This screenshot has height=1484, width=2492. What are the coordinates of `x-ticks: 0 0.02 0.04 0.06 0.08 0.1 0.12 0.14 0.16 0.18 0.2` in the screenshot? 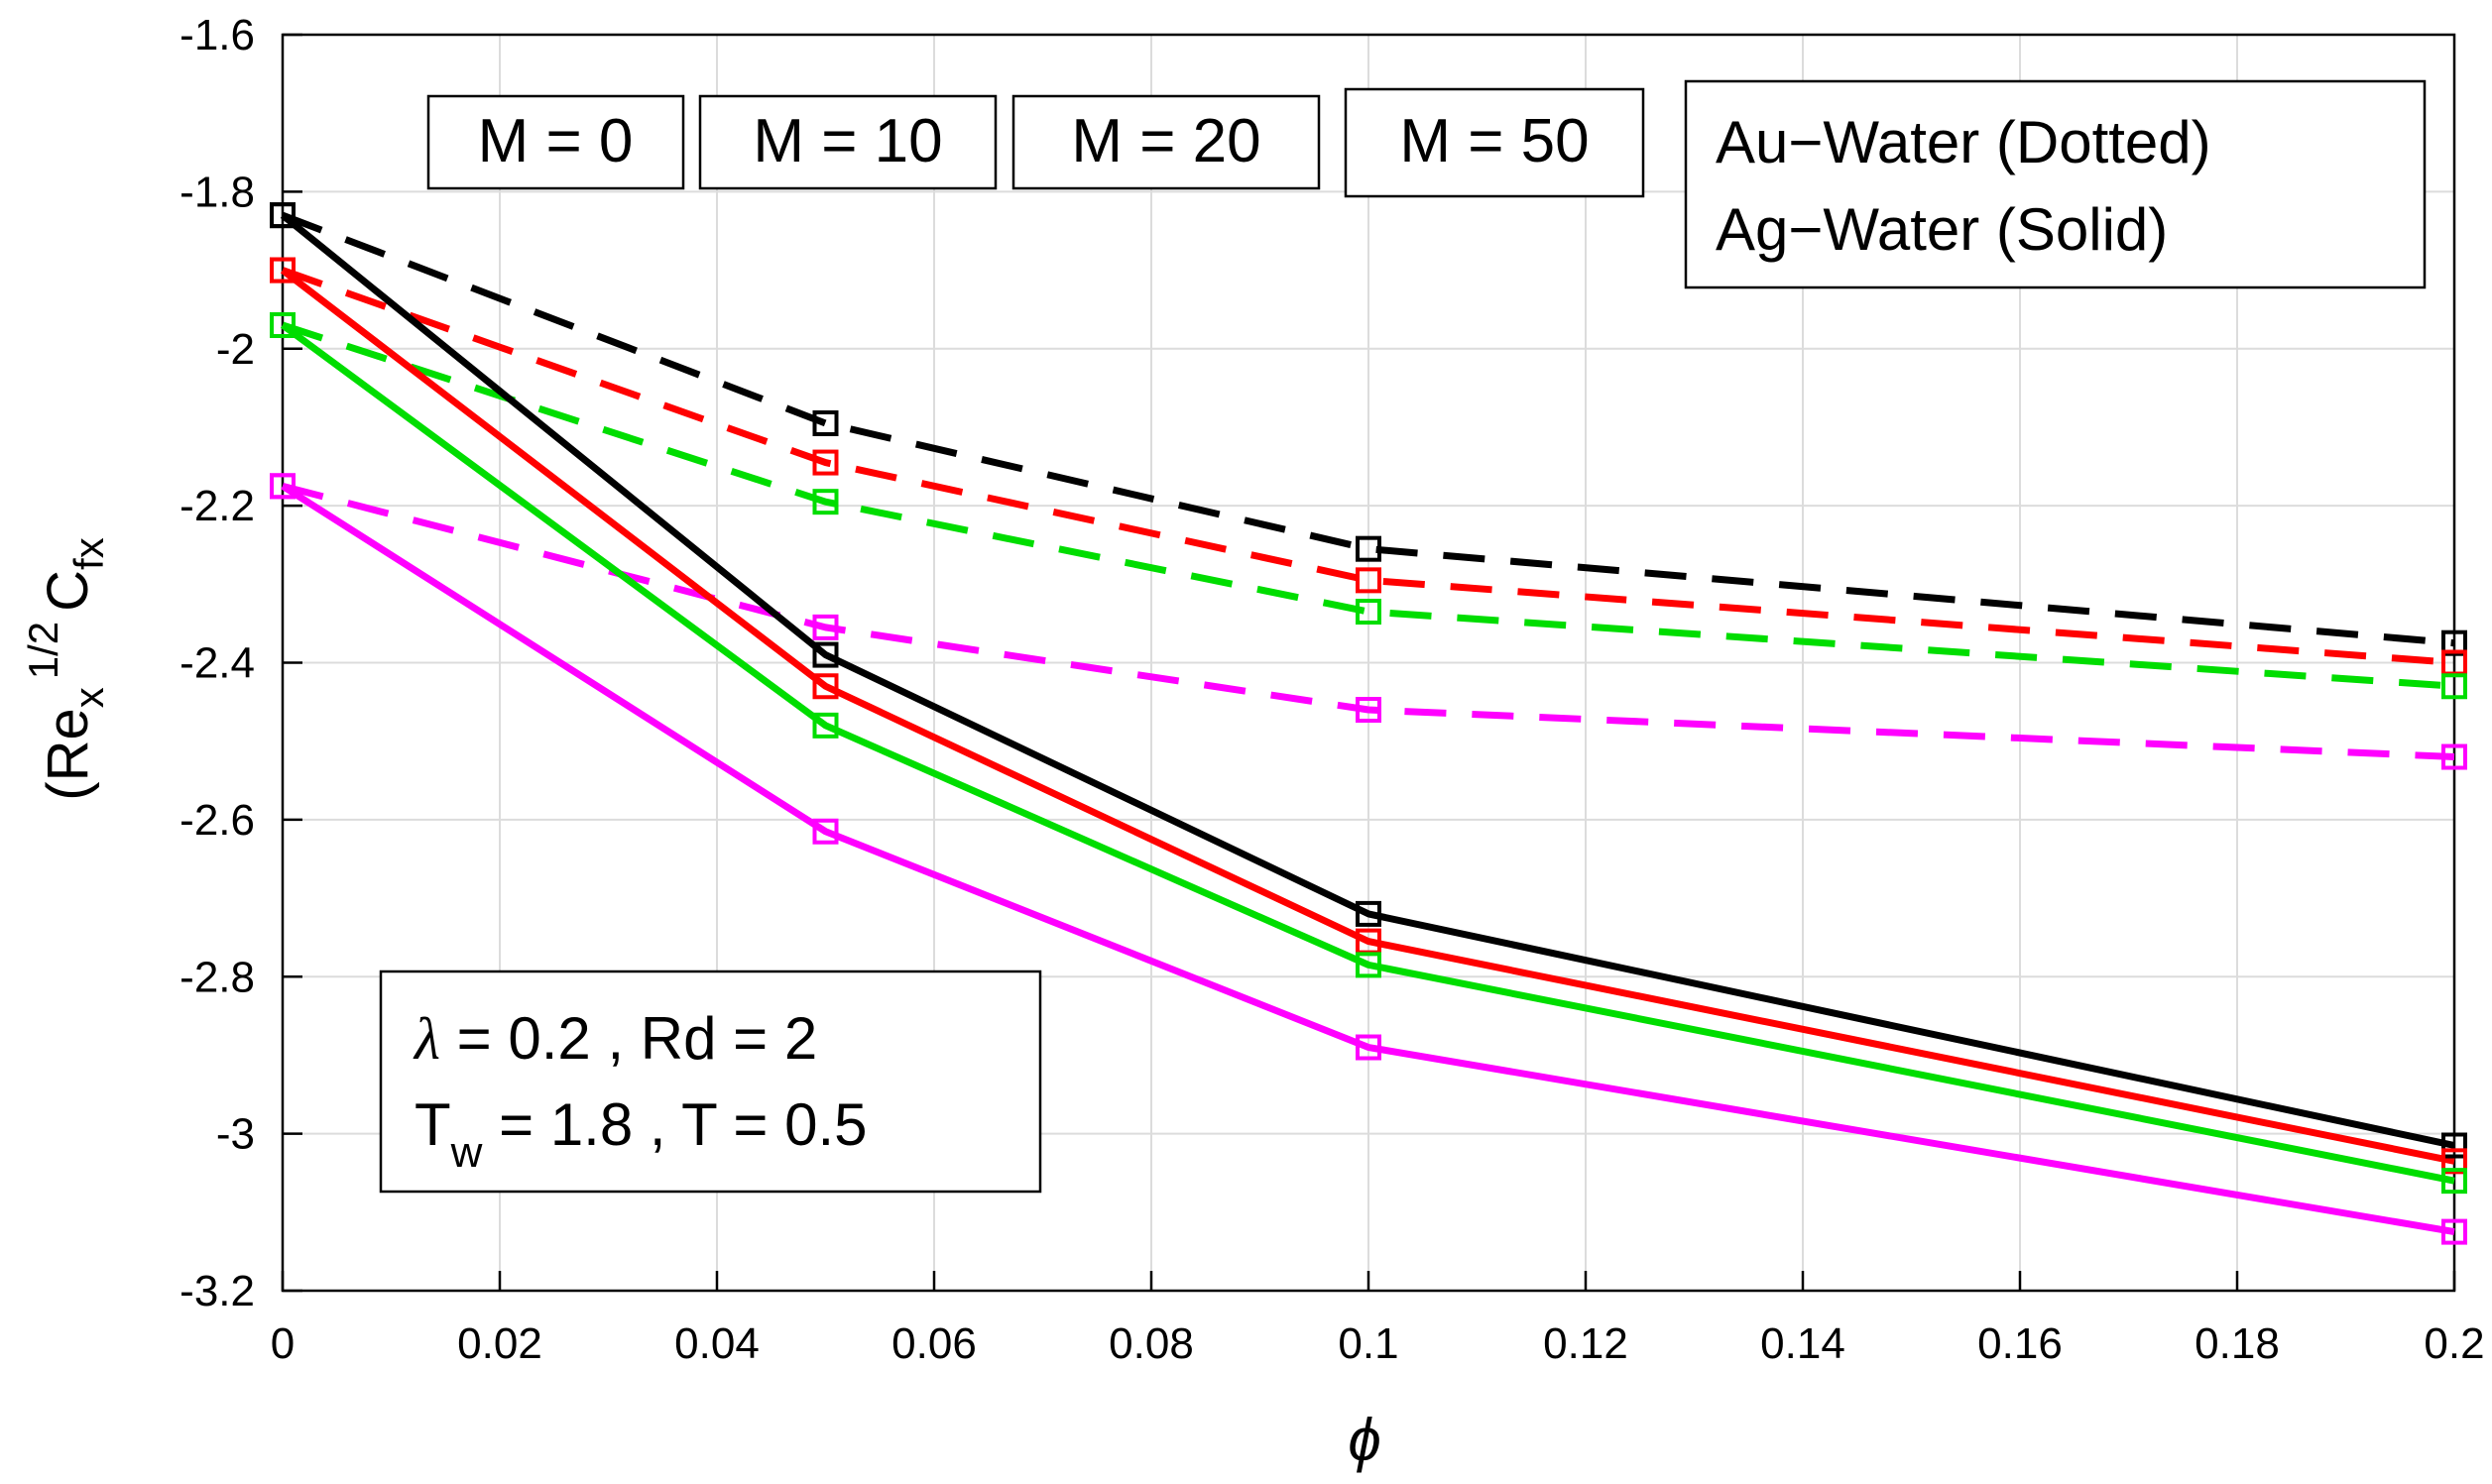 It's located at (1378, 1319).